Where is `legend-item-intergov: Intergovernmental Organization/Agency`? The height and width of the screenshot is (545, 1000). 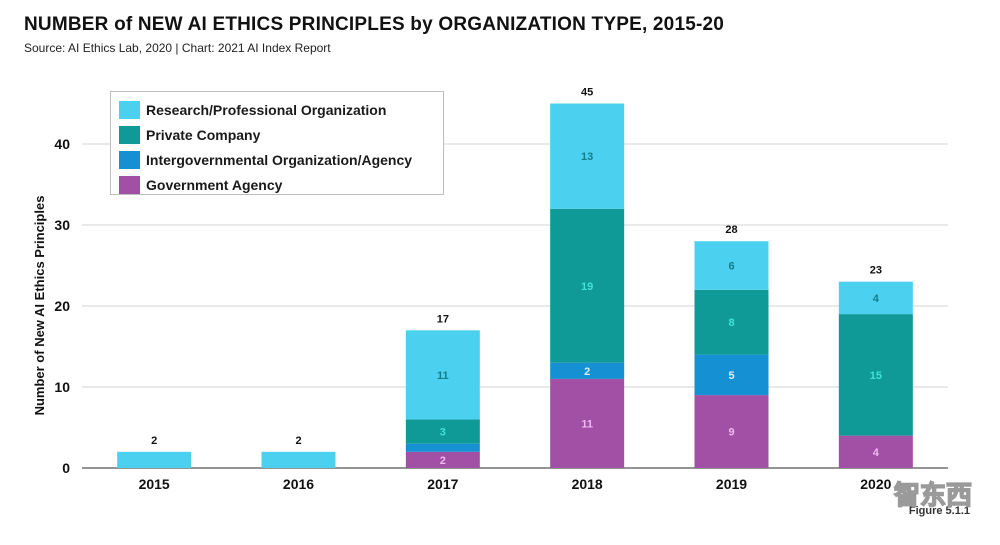
legend-item-intergov: Intergovernmental Organization/Agency is located at coordinates (277, 159).